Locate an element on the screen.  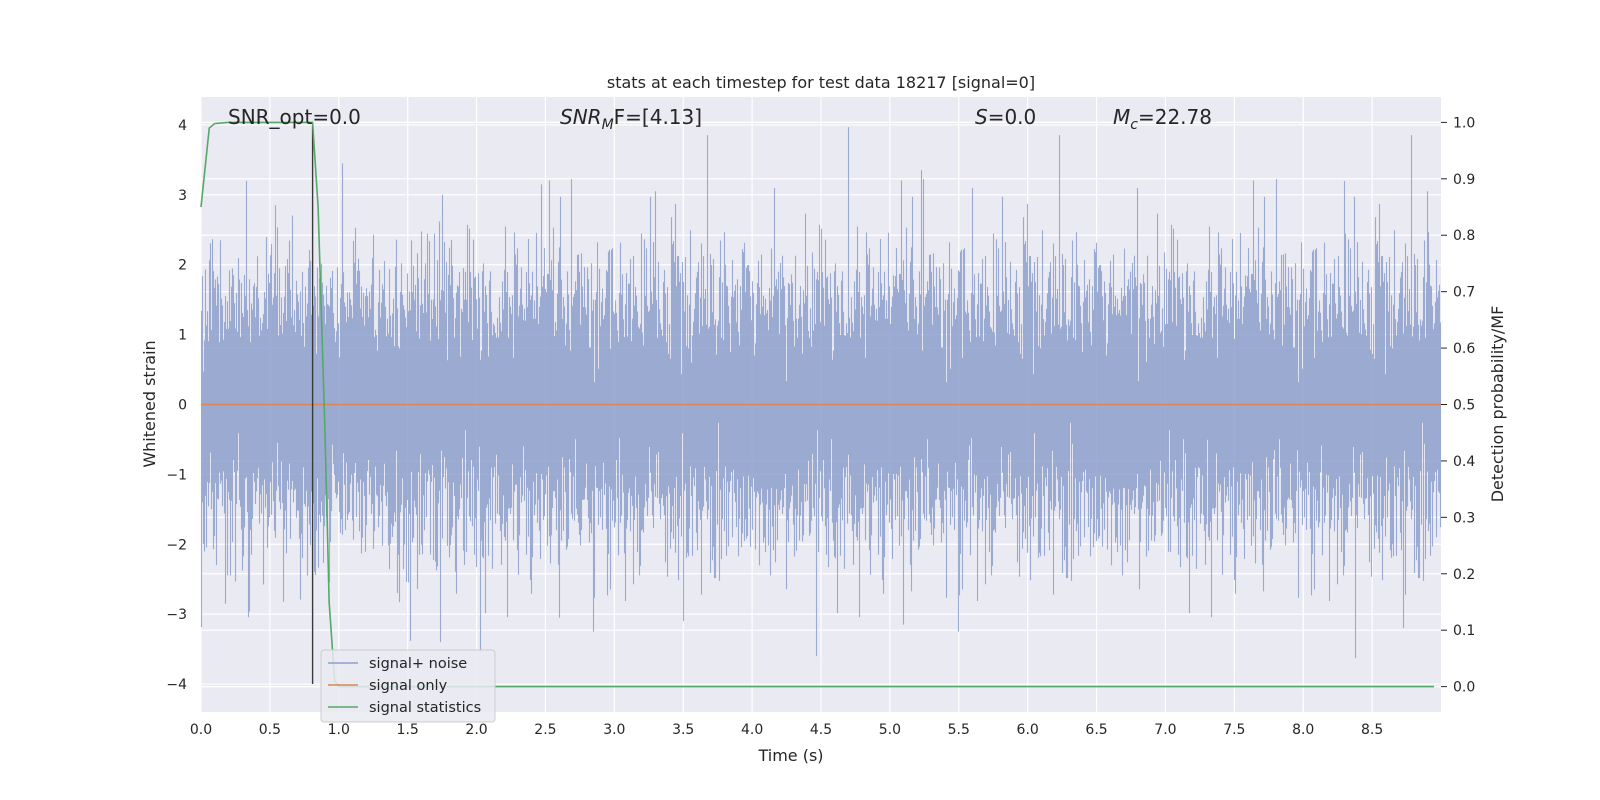
y2-tick-label: 0.1 is located at coordinates (1464, 631).